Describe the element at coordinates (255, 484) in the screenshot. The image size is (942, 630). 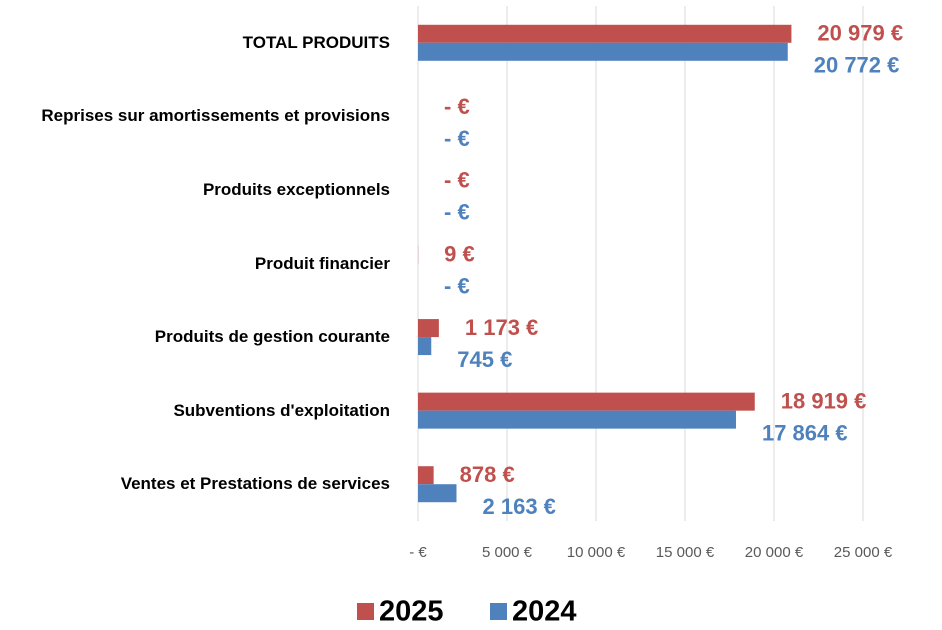
I see `category-label: Ventes et Prestations de services` at that location.